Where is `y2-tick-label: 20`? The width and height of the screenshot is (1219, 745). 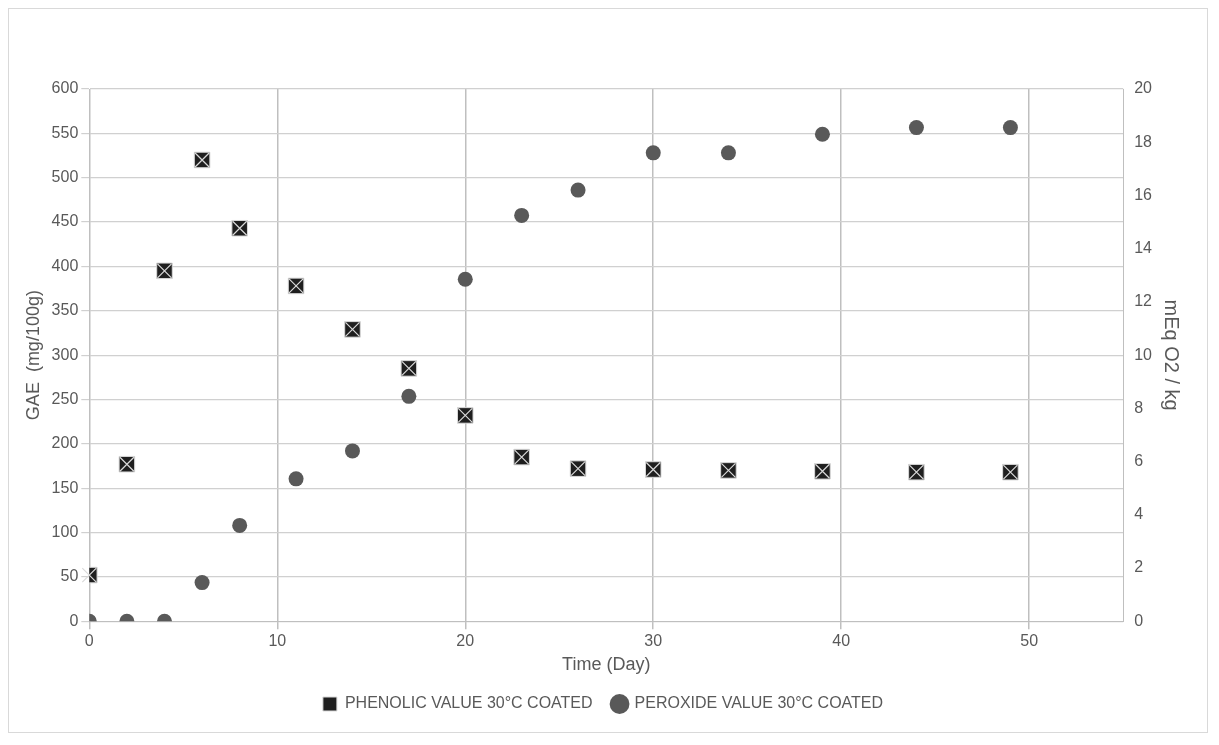
y2-tick-label: 20 is located at coordinates (1143, 88).